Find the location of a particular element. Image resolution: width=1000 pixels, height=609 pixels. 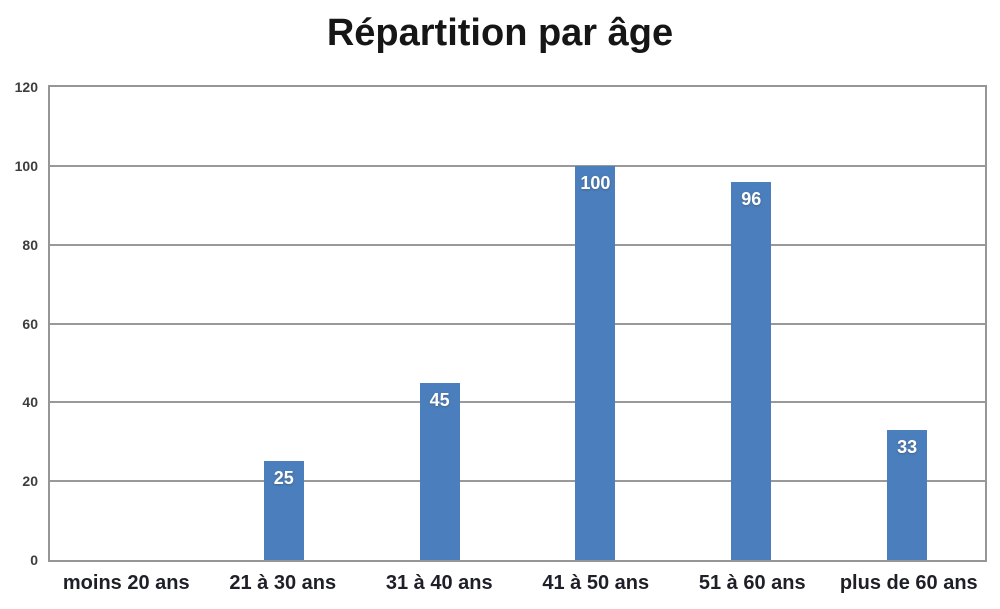

bar-value-label: 33 is located at coordinates (907, 446).